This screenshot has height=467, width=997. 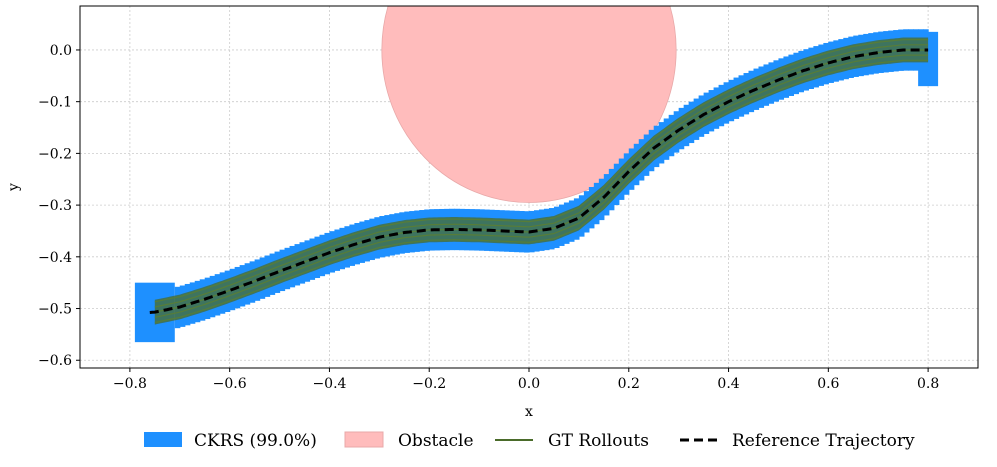 I want to click on obstacle-layer, so click(x=529, y=104).